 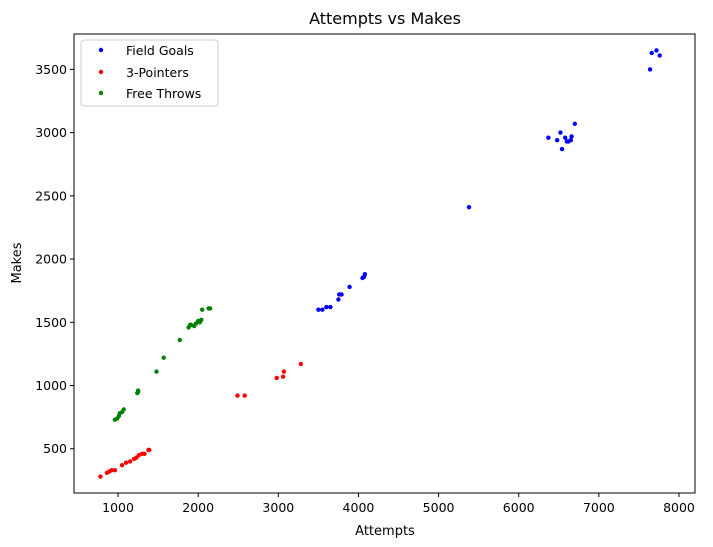 I want to click on y-tick-label-3500: 3500, so click(x=51, y=69).